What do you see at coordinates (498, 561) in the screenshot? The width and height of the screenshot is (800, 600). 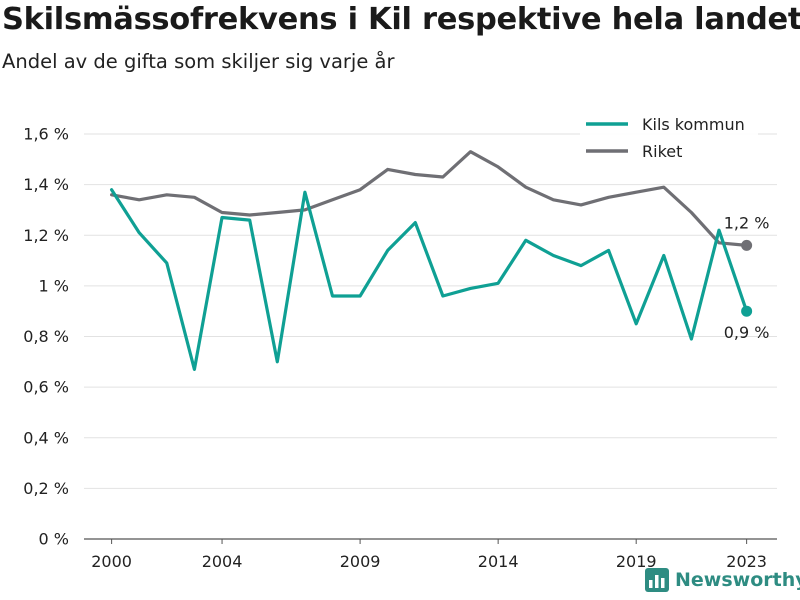 I see `x-tick-label: 2014` at bounding box center [498, 561].